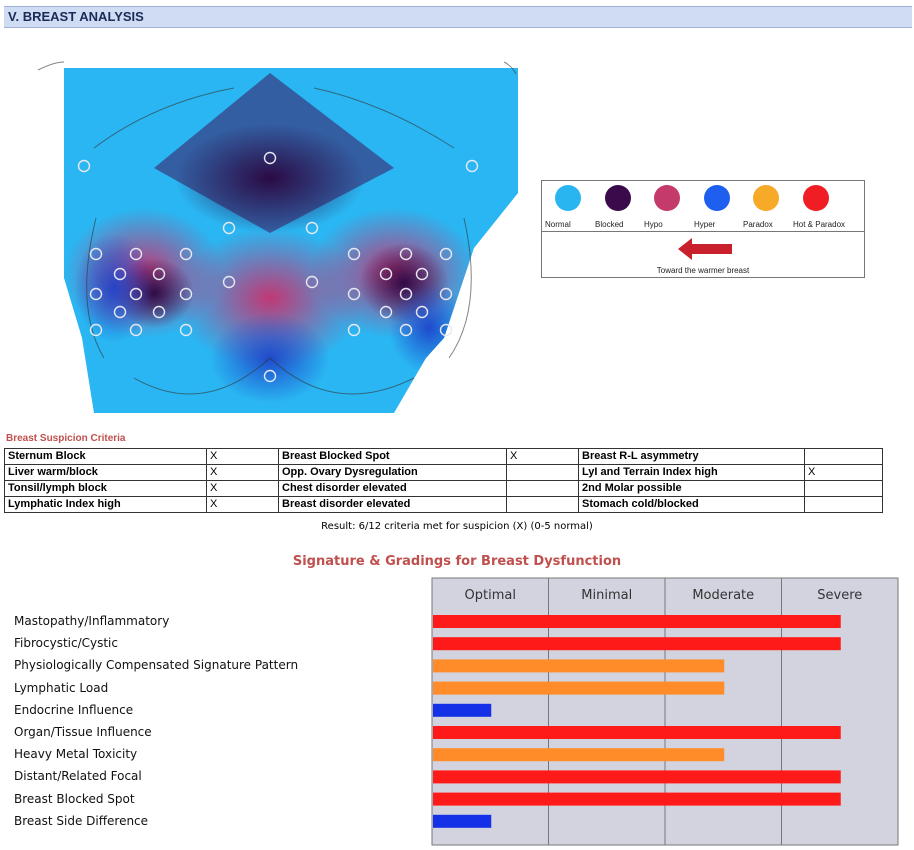  Describe the element at coordinates (392, 504) in the screenshot. I see `criterion-label: Breast disorder elevated` at that location.